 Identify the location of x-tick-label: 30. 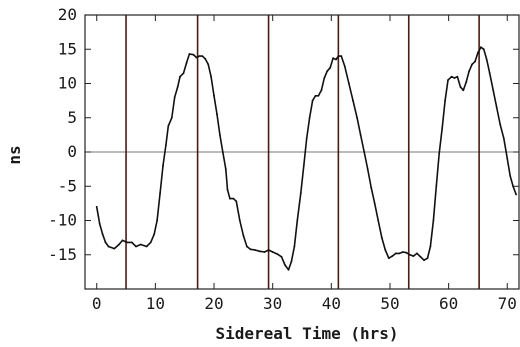
(272, 303).